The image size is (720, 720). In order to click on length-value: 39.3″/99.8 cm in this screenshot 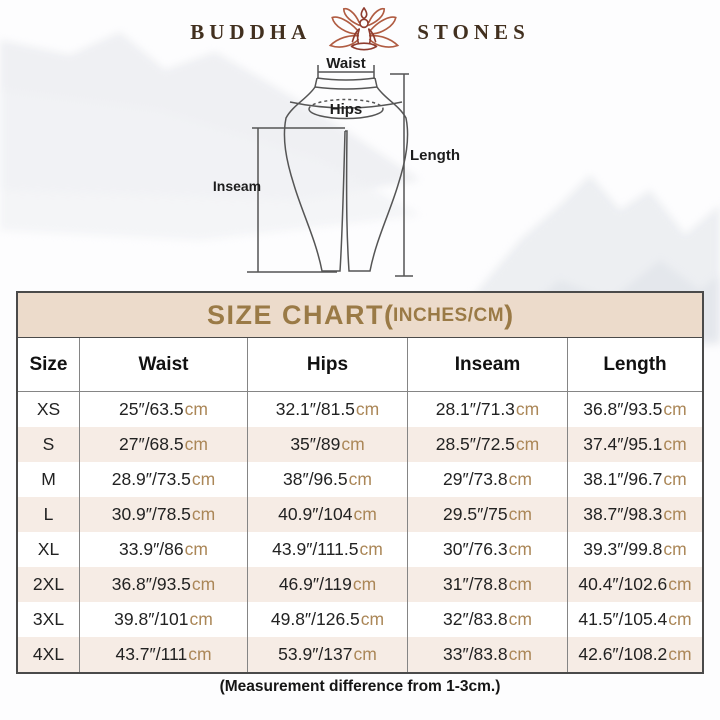, I will do `click(635, 549)`.